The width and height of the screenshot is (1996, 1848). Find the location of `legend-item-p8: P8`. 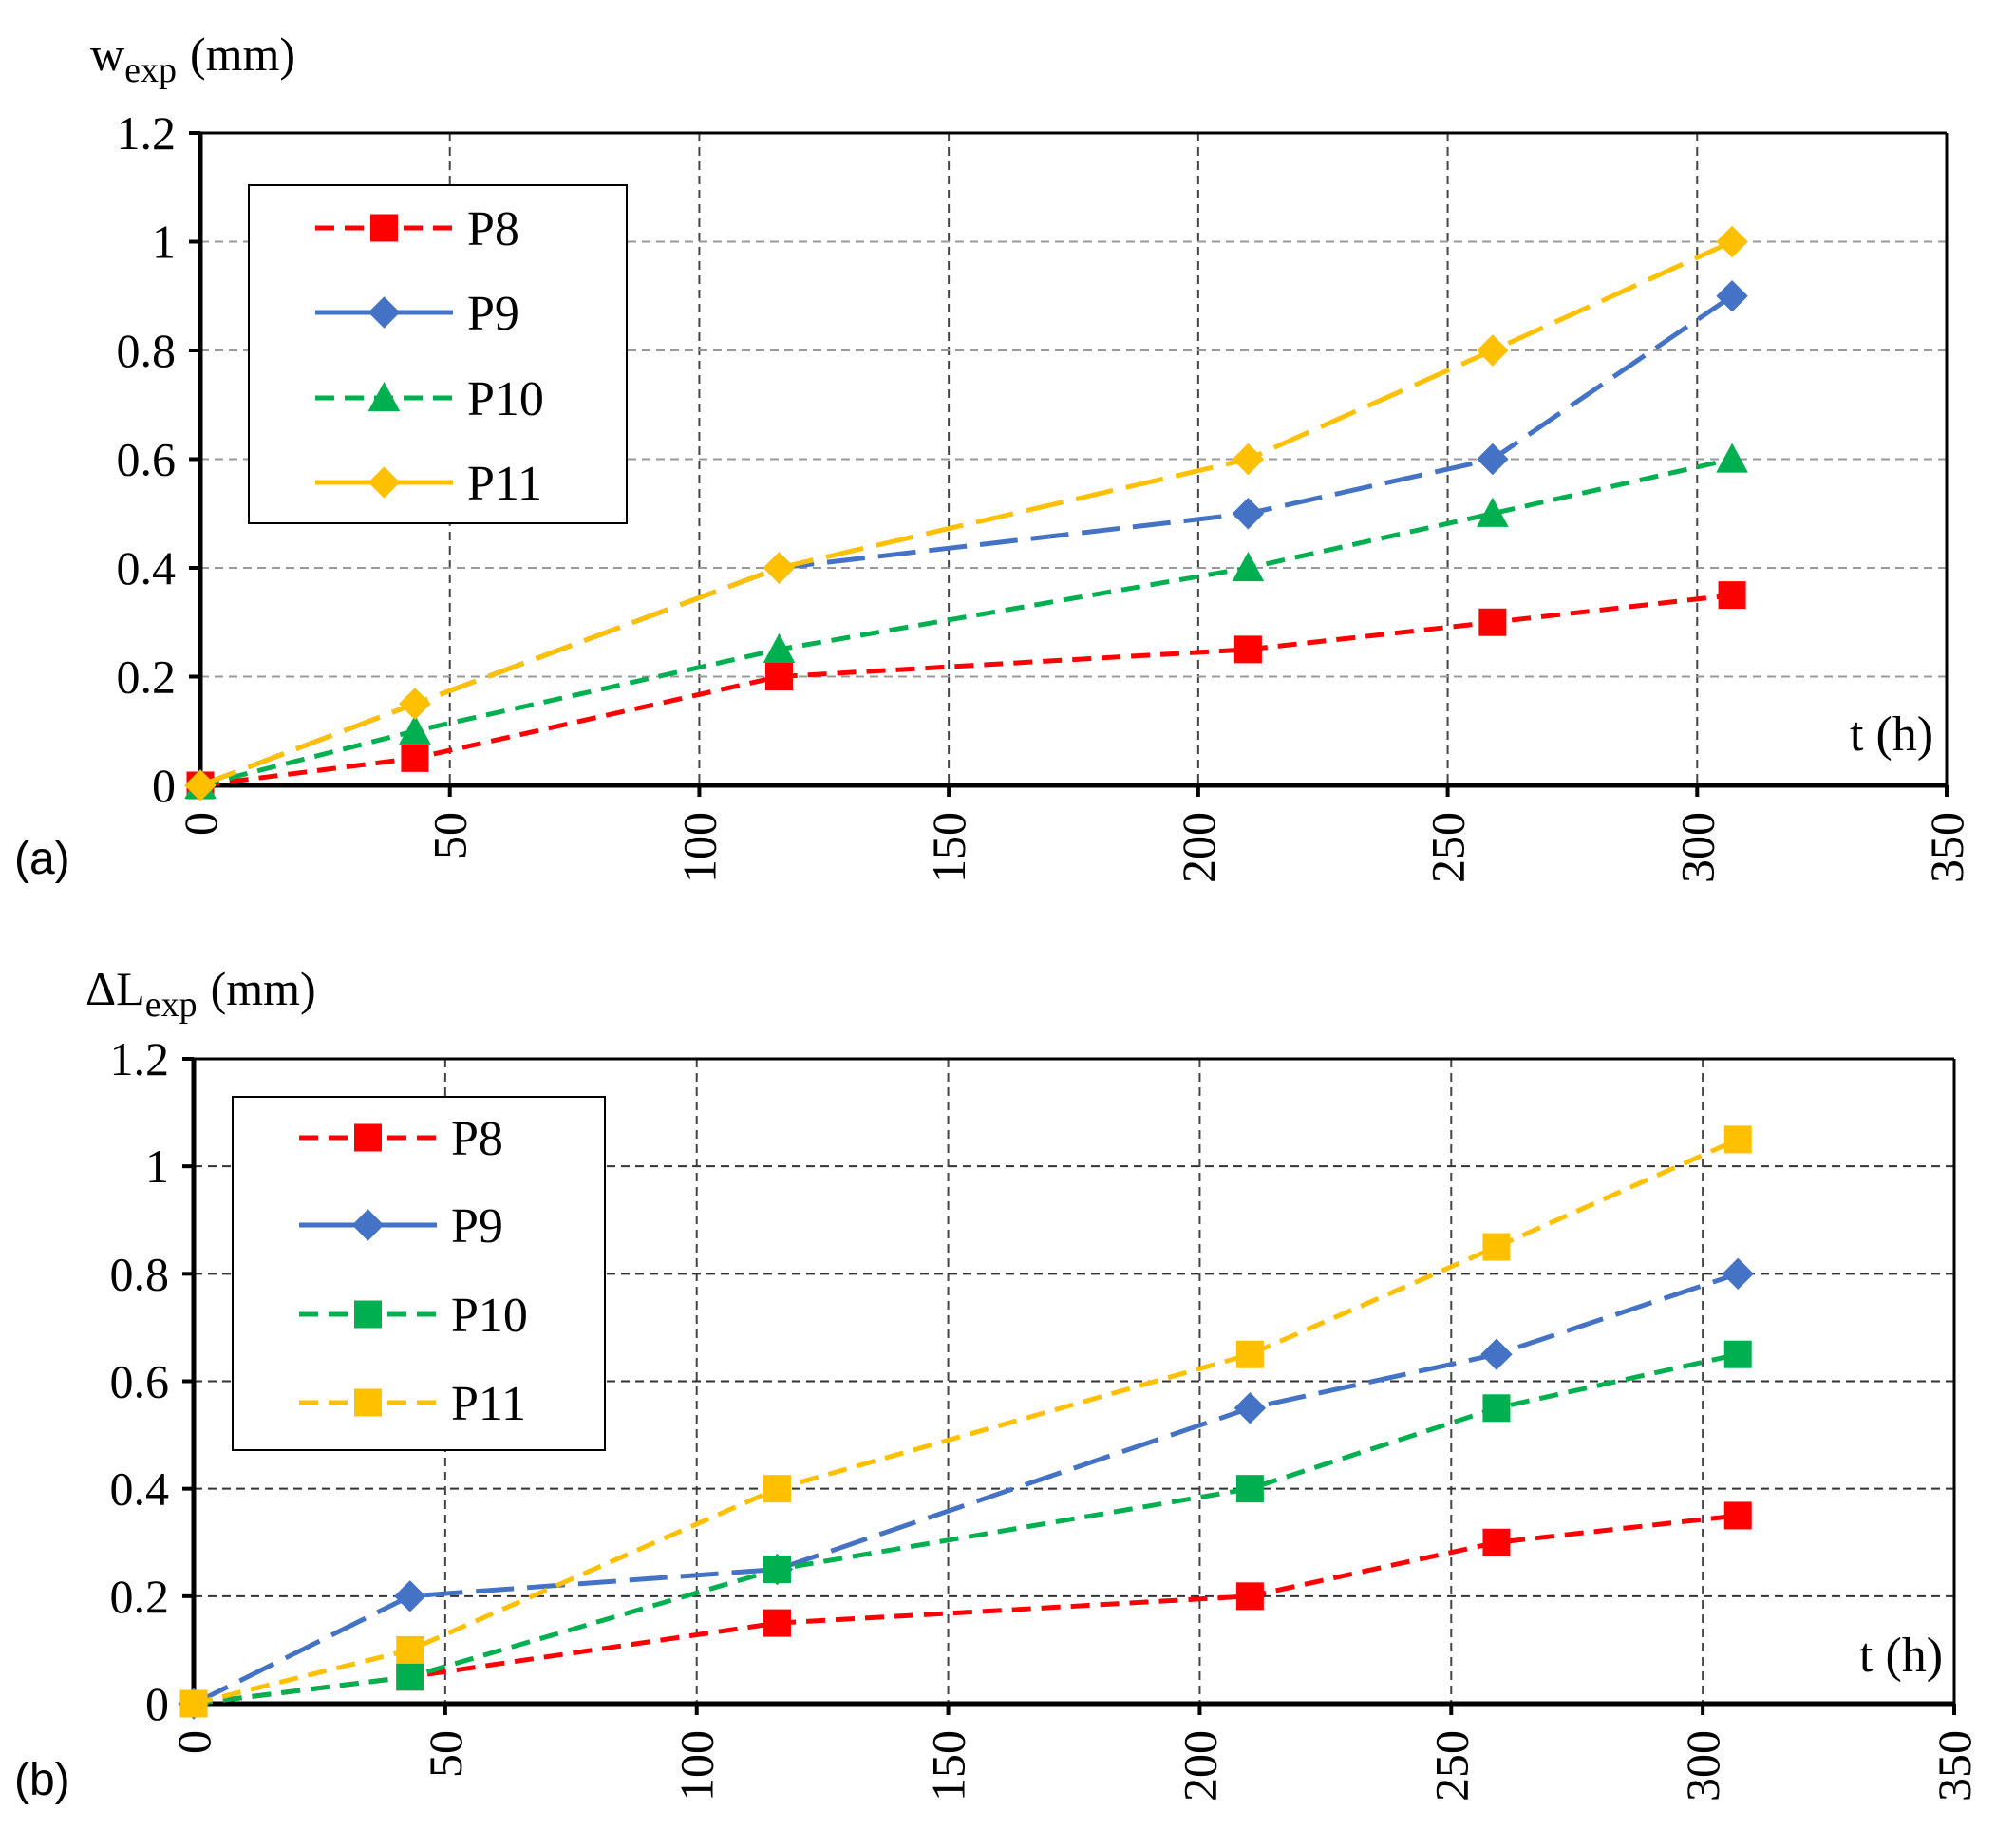

legend-item-p8: P8 is located at coordinates (417, 229).